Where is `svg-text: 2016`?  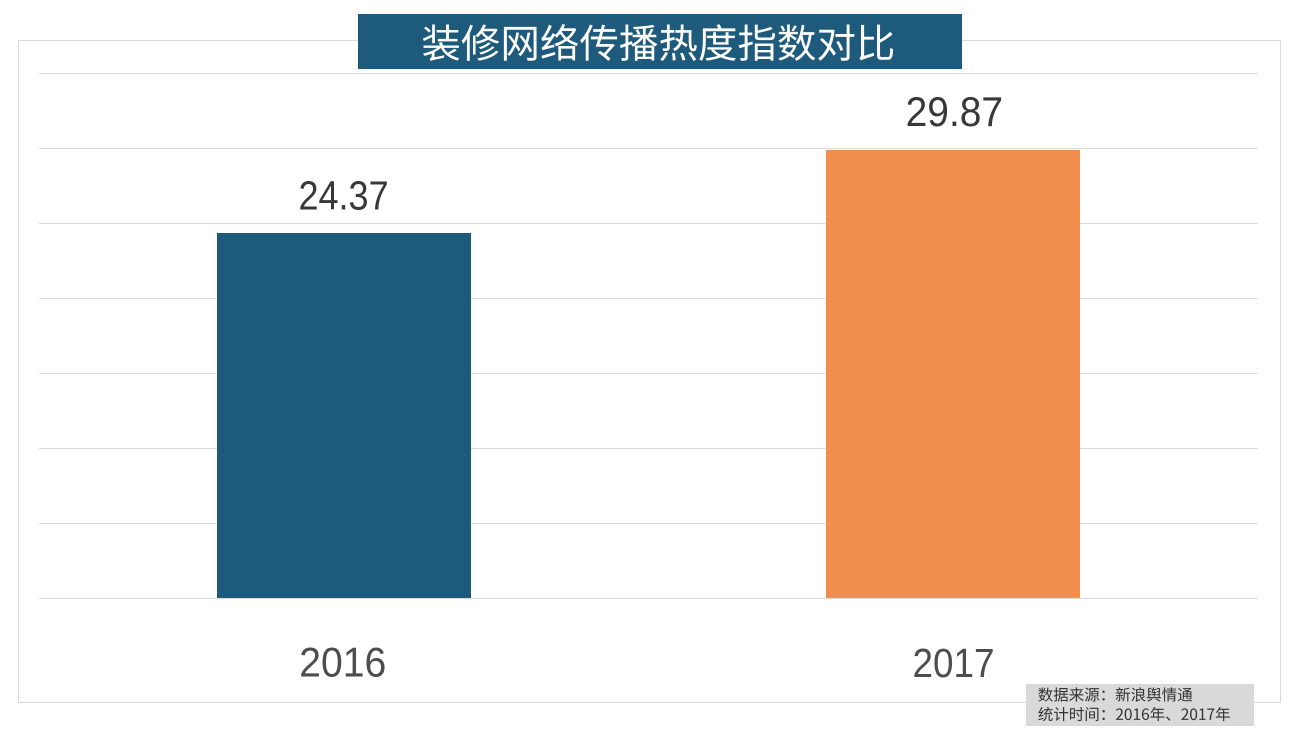 svg-text: 2016 is located at coordinates (342, 661).